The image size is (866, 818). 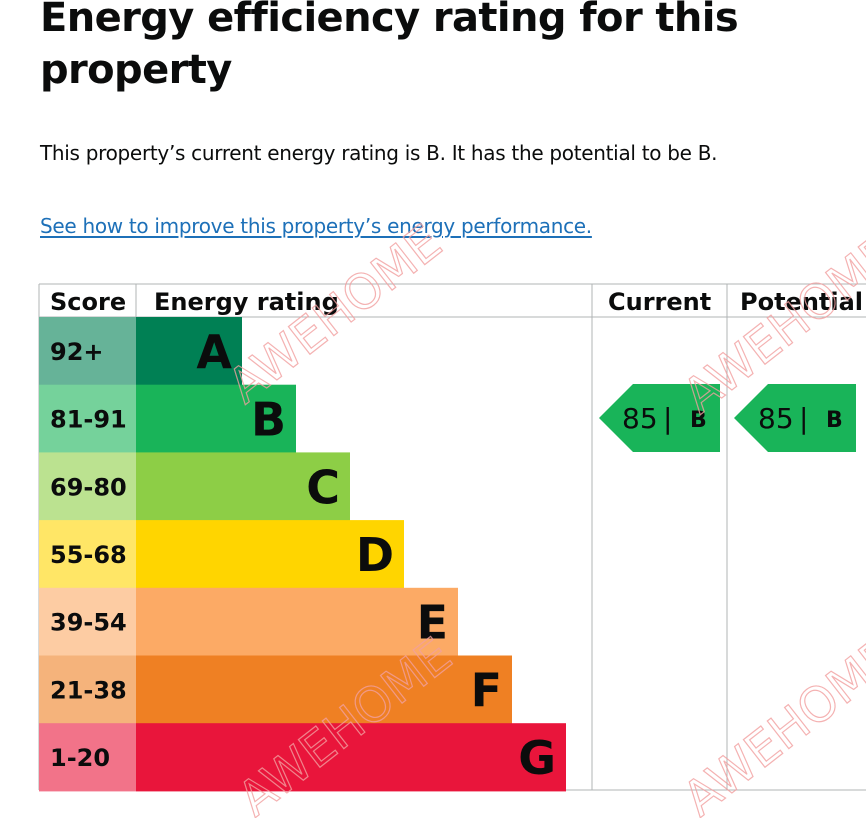 What do you see at coordinates (323, 487) in the screenshot?
I see `band-letter: C` at bounding box center [323, 487].